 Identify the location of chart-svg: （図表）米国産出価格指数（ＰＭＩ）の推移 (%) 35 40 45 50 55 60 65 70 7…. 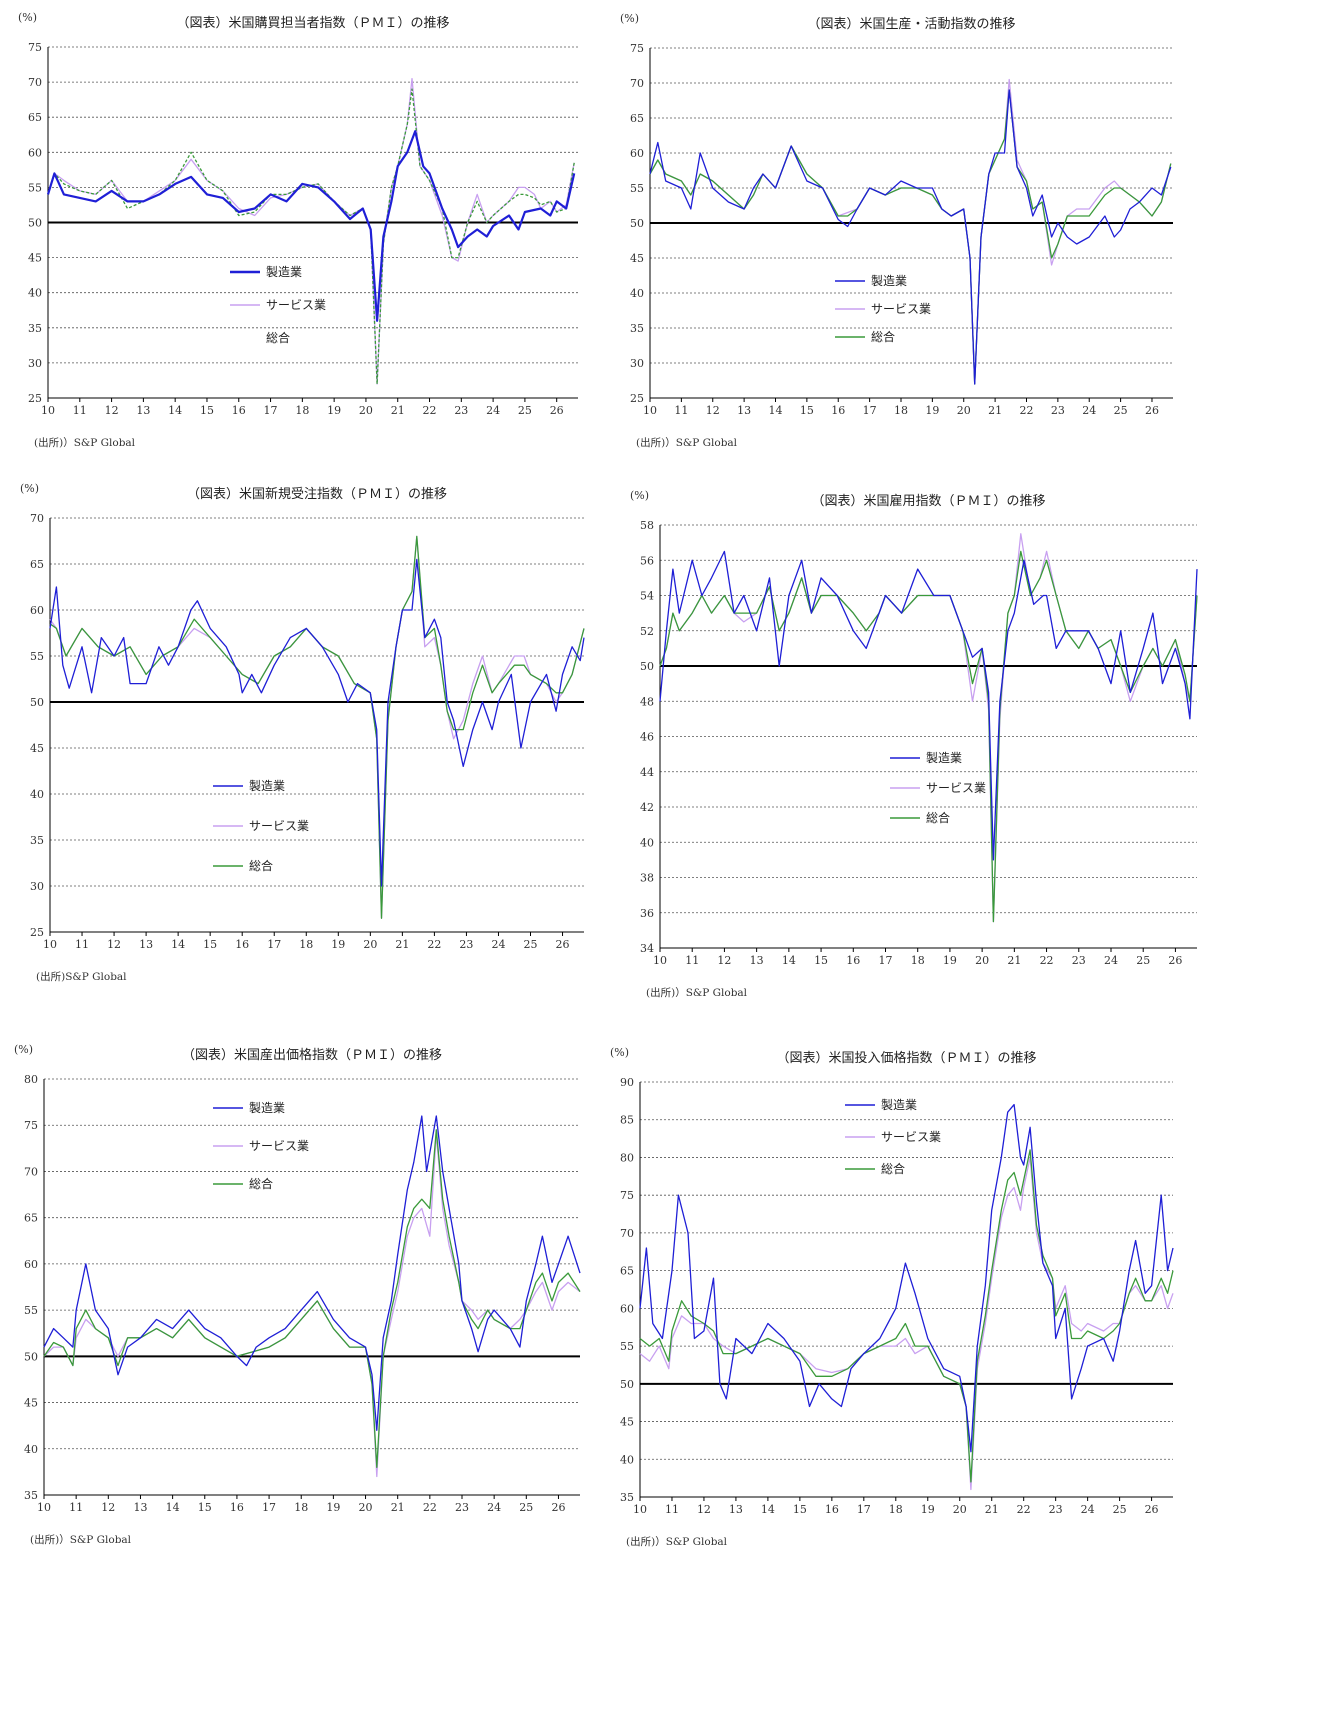
(297, 1294).